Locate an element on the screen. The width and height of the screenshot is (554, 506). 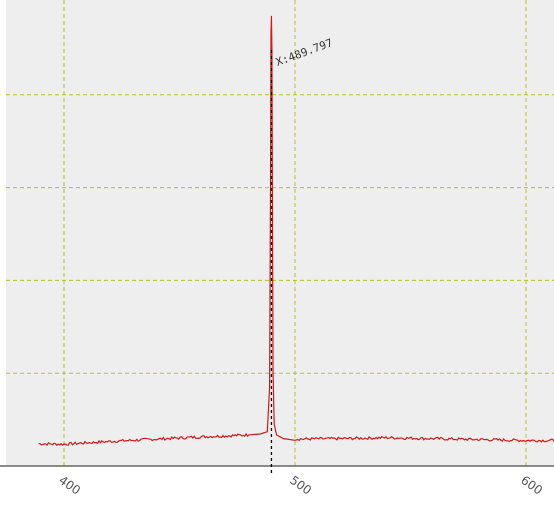
x-tick-label: 500 is located at coordinates (300, 485).